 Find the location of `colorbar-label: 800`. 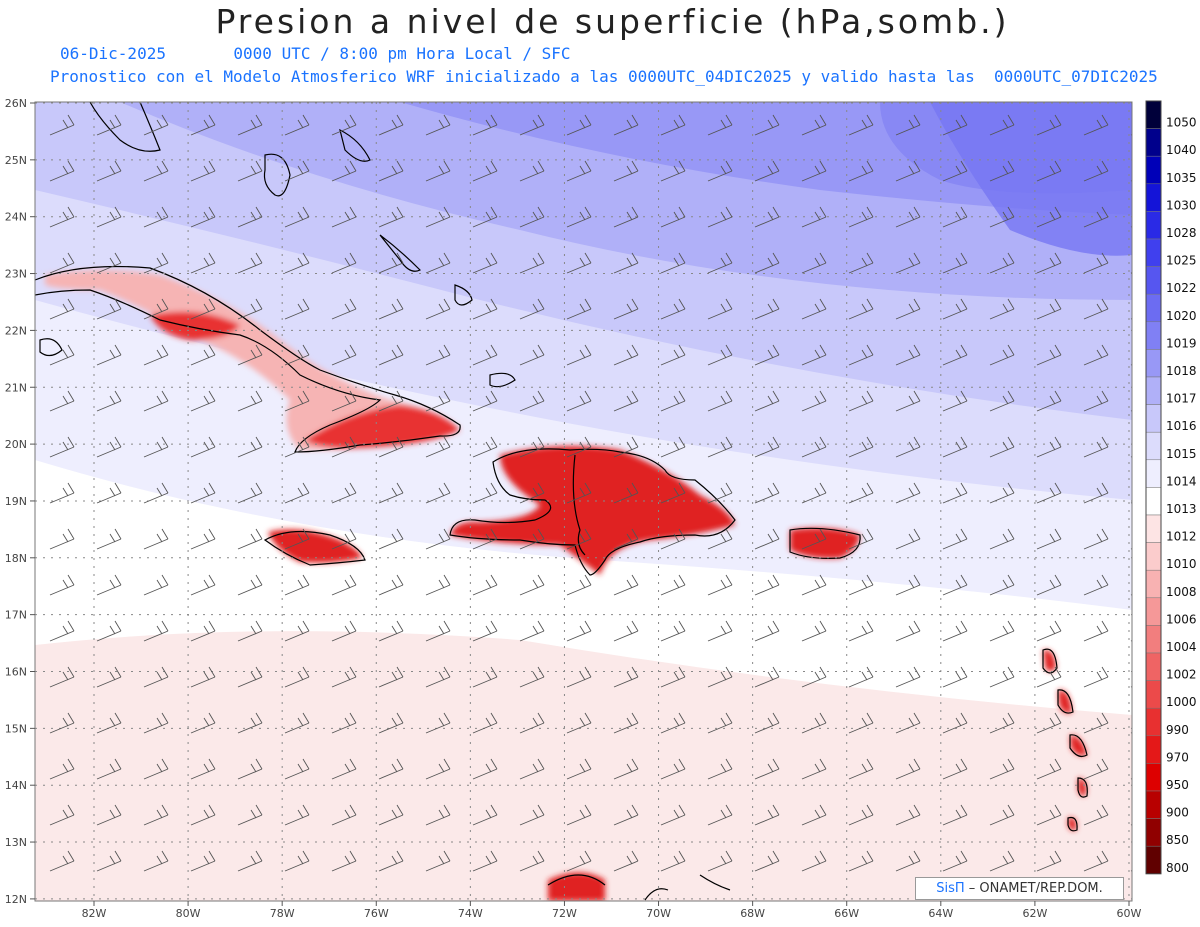

colorbar-label: 800 is located at coordinates (1177, 868).